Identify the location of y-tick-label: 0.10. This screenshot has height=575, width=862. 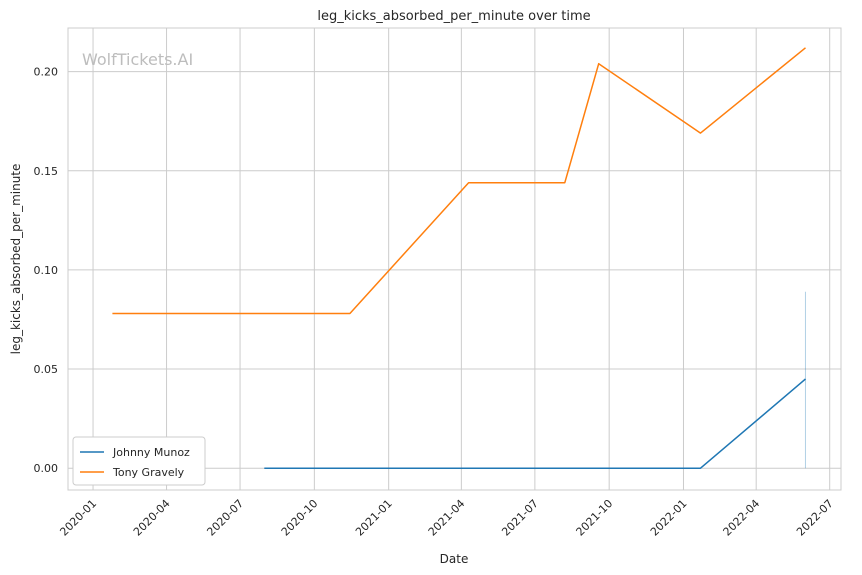
(46, 270).